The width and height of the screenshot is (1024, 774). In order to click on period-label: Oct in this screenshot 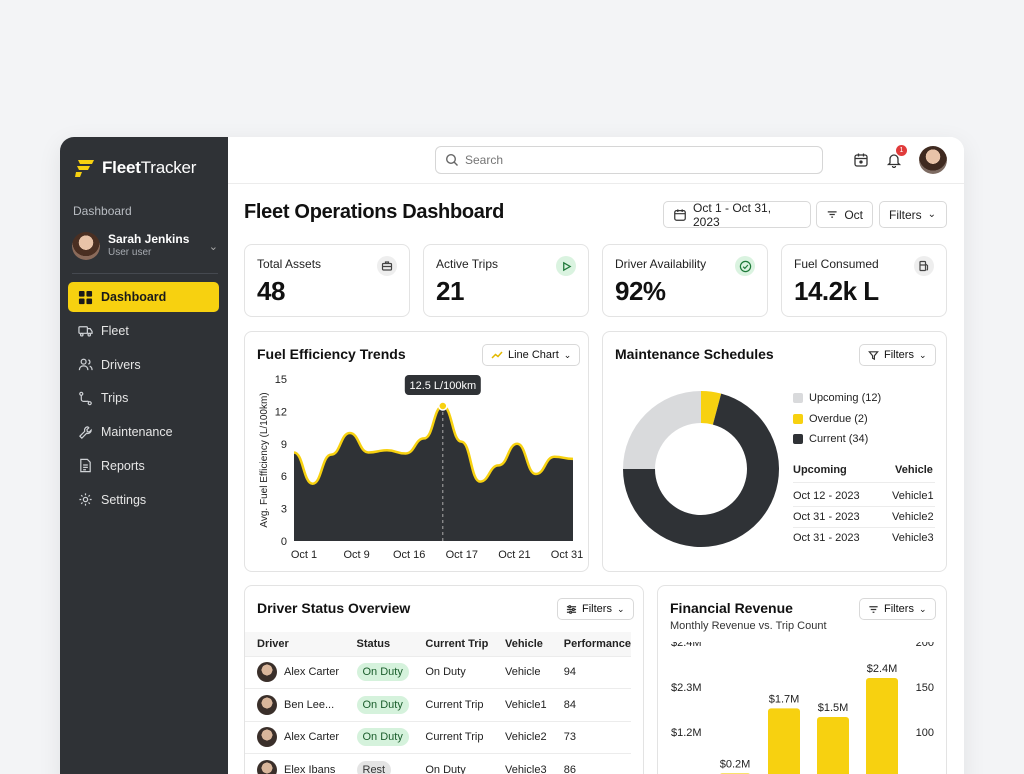, I will do `click(853, 214)`.